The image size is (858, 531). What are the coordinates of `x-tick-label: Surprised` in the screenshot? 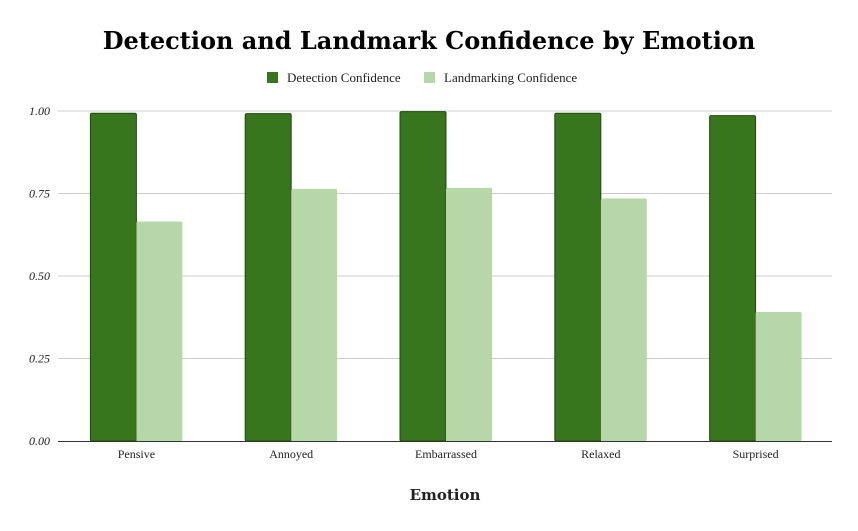 It's located at (756, 454).